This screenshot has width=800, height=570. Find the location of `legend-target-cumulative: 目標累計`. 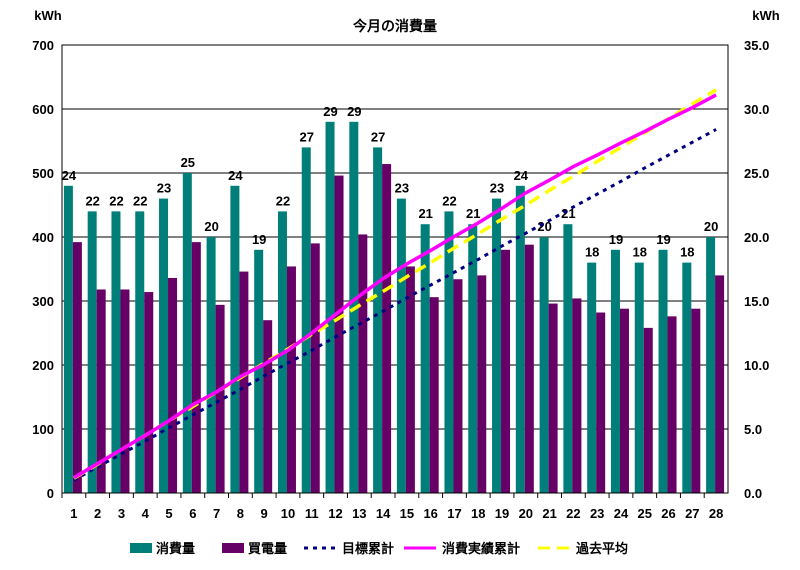

legend-target-cumulative: 目標累計 is located at coordinates (349, 548).